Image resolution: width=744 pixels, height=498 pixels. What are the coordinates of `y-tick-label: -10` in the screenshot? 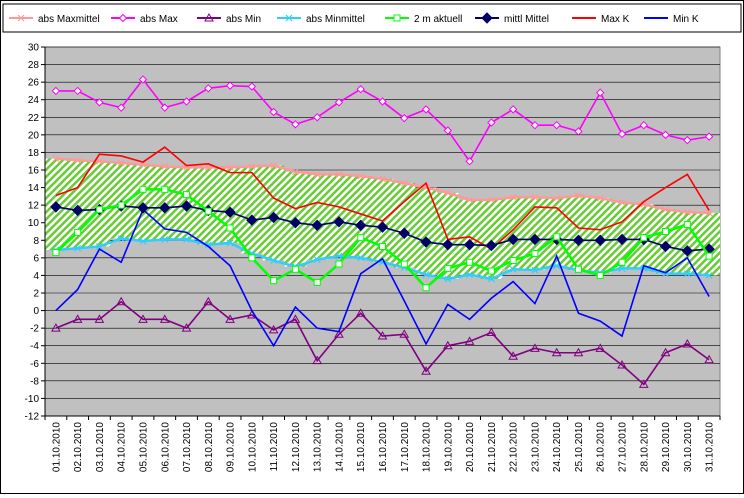 It's located at (32, 399).